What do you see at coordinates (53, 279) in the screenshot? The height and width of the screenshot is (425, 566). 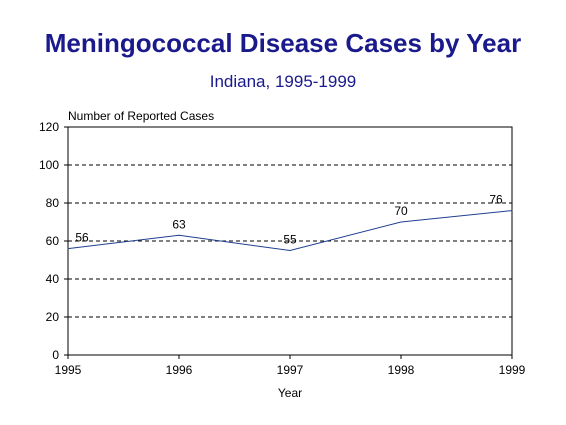 I see `y-tick-label: 40` at bounding box center [53, 279].